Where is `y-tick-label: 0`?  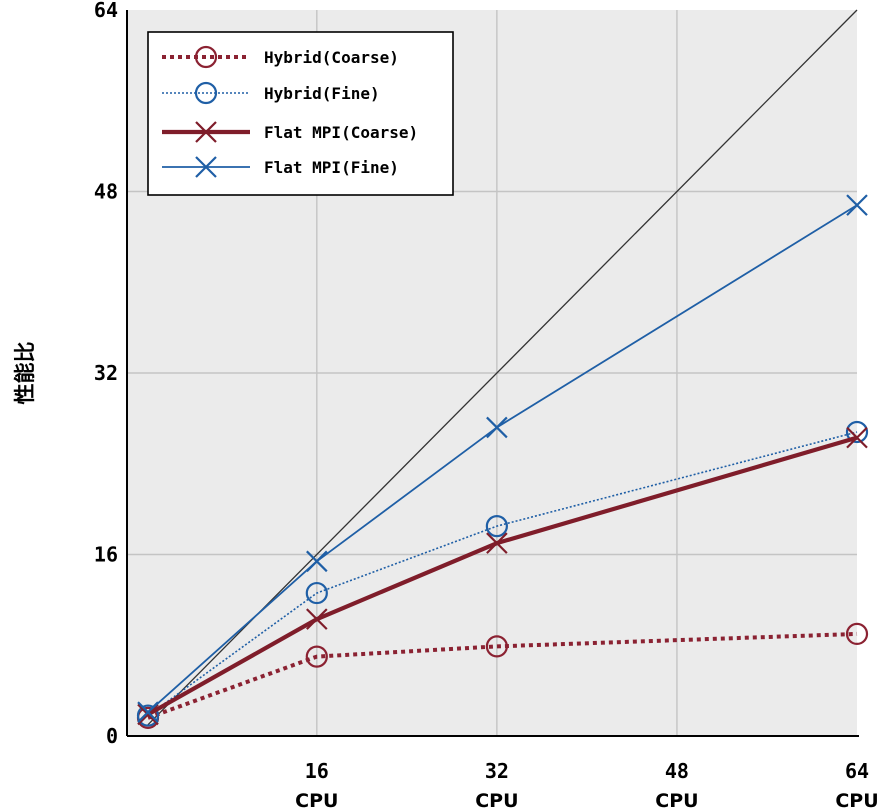
y-tick-label: 0 is located at coordinates (112, 736).